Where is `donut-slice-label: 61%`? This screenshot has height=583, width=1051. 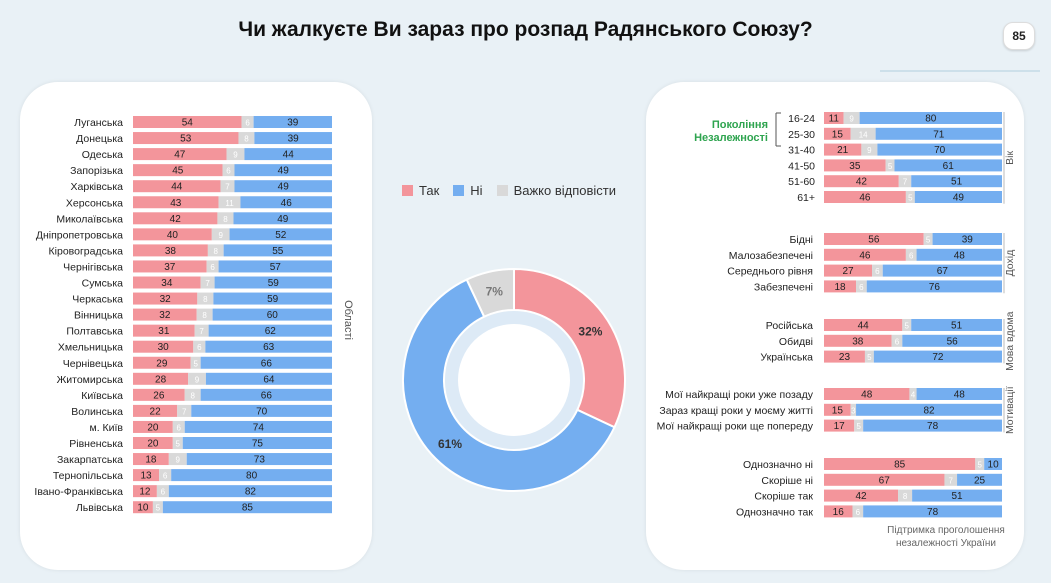 donut-slice-label: 61% is located at coordinates (450, 444).